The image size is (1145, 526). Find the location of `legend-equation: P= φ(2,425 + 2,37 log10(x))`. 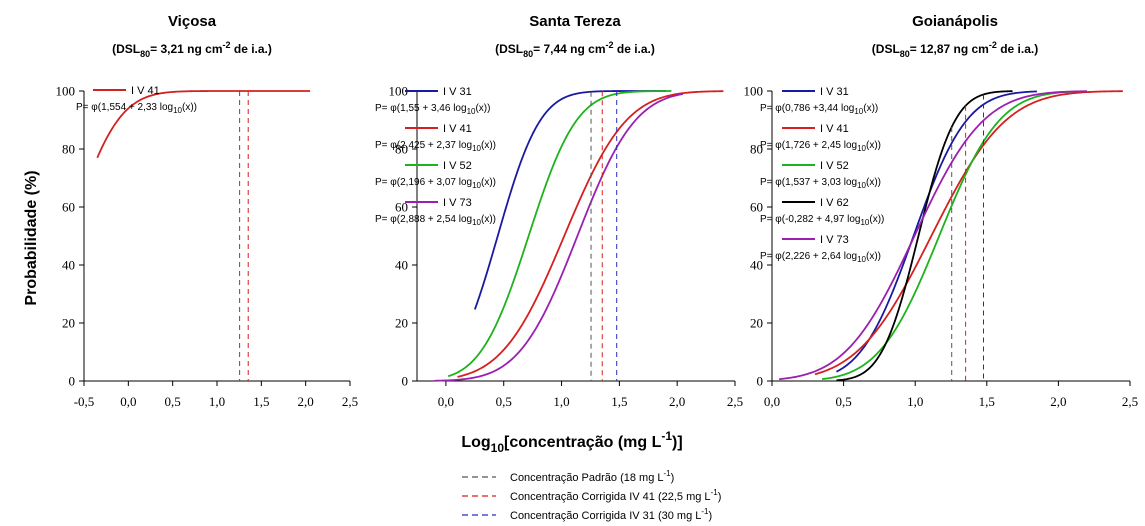

legend-equation: P= φ(2,425 + 2,37 log10(x)) is located at coordinates (435, 146).